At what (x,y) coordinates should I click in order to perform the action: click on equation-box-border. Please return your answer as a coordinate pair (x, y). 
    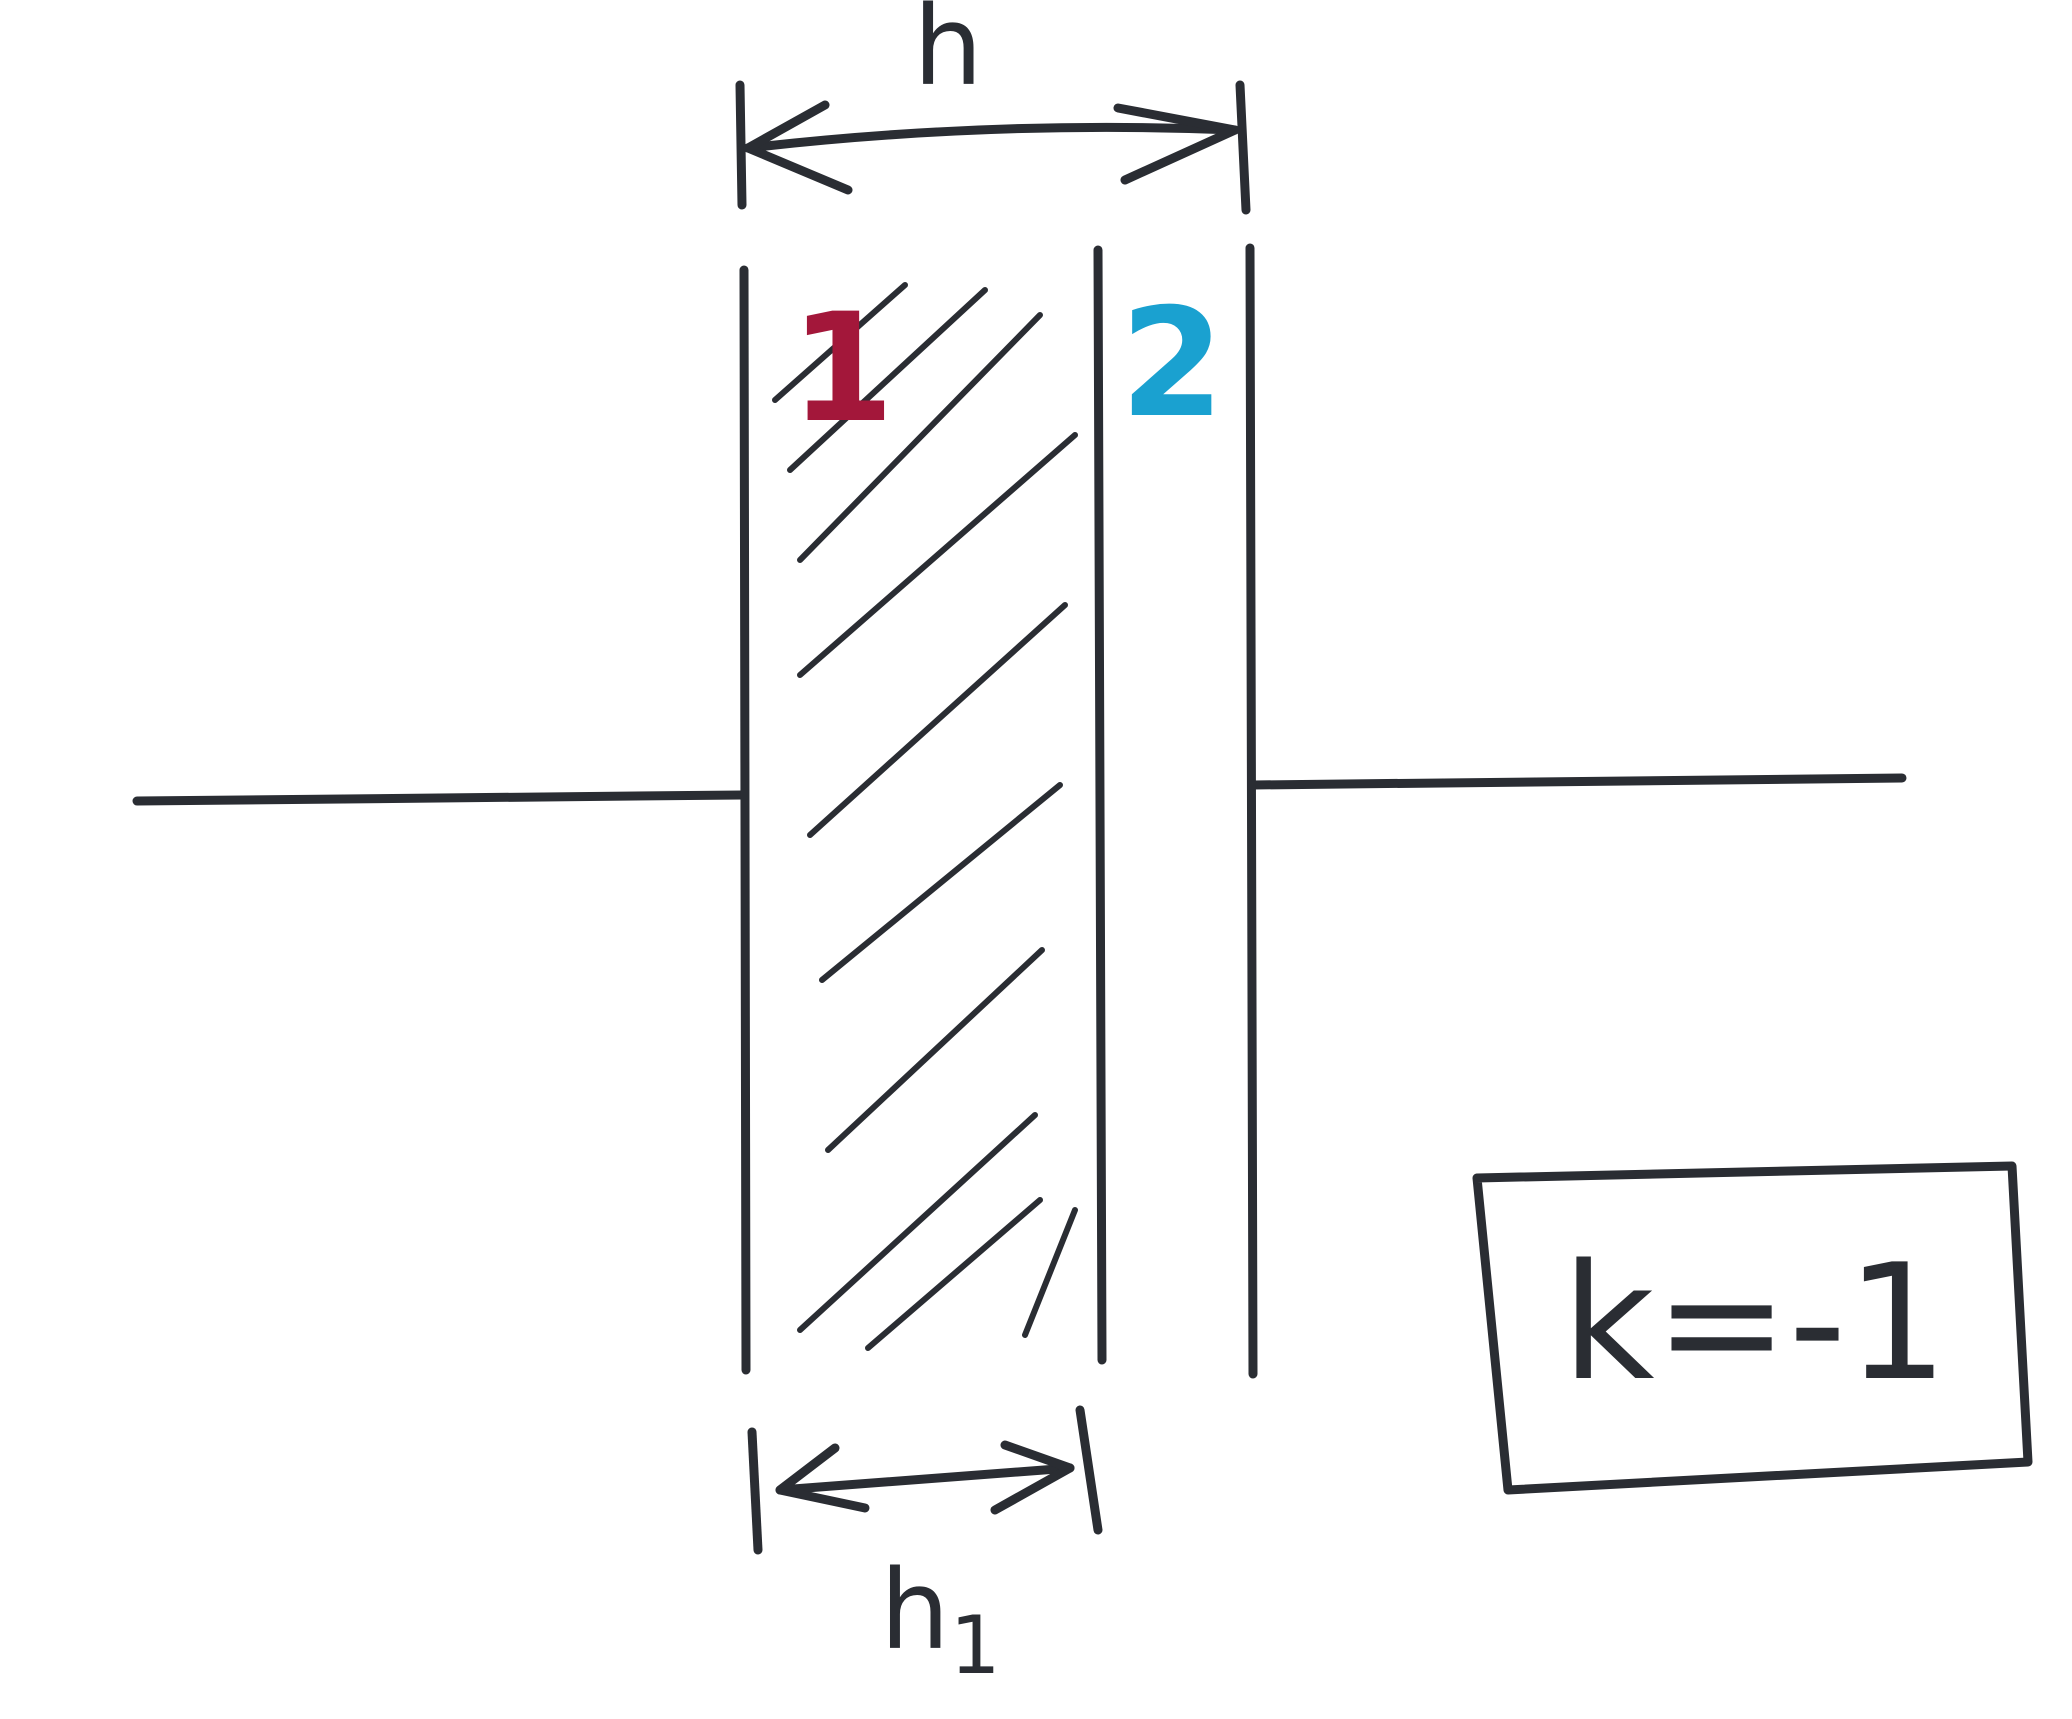
    Looking at the image, I should click on (1752, 1328).